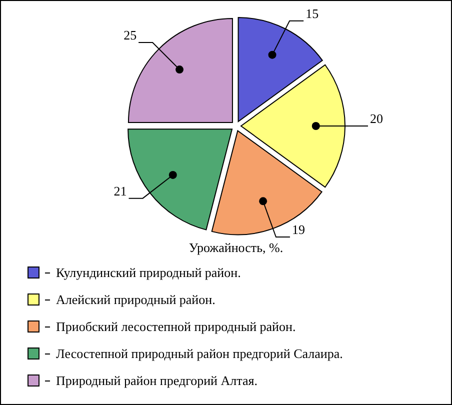 The image size is (452, 405). Describe the element at coordinates (176, 326) in the screenshot. I see `legend-label: Приобский лесостепной природный район.` at that location.